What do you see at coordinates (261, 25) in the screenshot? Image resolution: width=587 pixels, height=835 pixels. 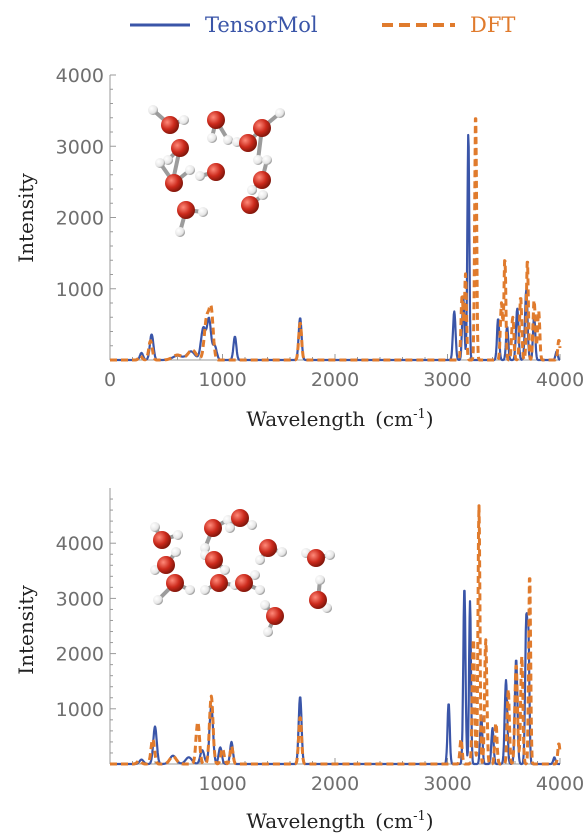 I see `legend-tensormol-label: TensorMol` at bounding box center [261, 25].